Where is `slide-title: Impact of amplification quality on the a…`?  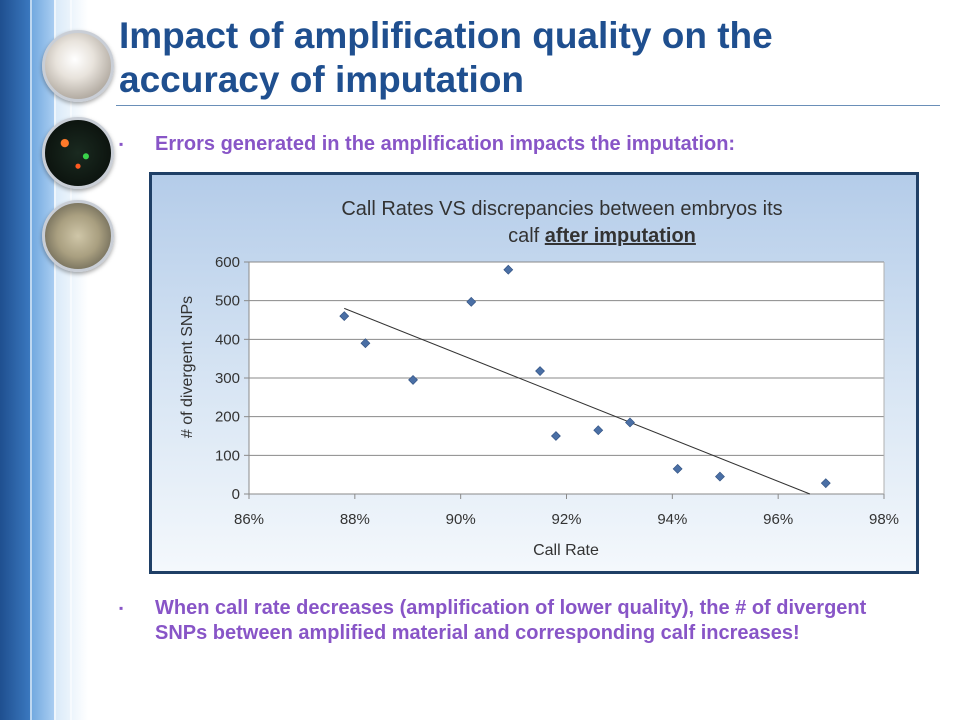 slide-title: Impact of amplification quality on the a… is located at coordinates (446, 57).